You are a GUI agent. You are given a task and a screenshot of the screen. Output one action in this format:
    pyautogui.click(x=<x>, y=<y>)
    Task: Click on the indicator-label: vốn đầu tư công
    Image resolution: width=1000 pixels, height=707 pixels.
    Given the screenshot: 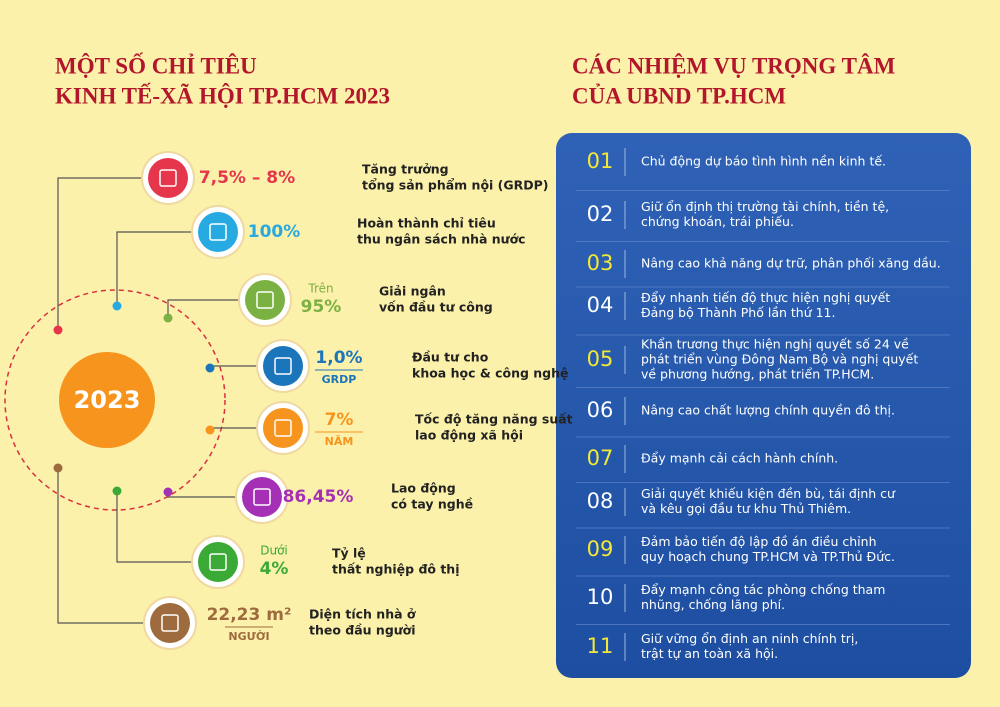 What is the action you would take?
    pyautogui.click(x=436, y=307)
    